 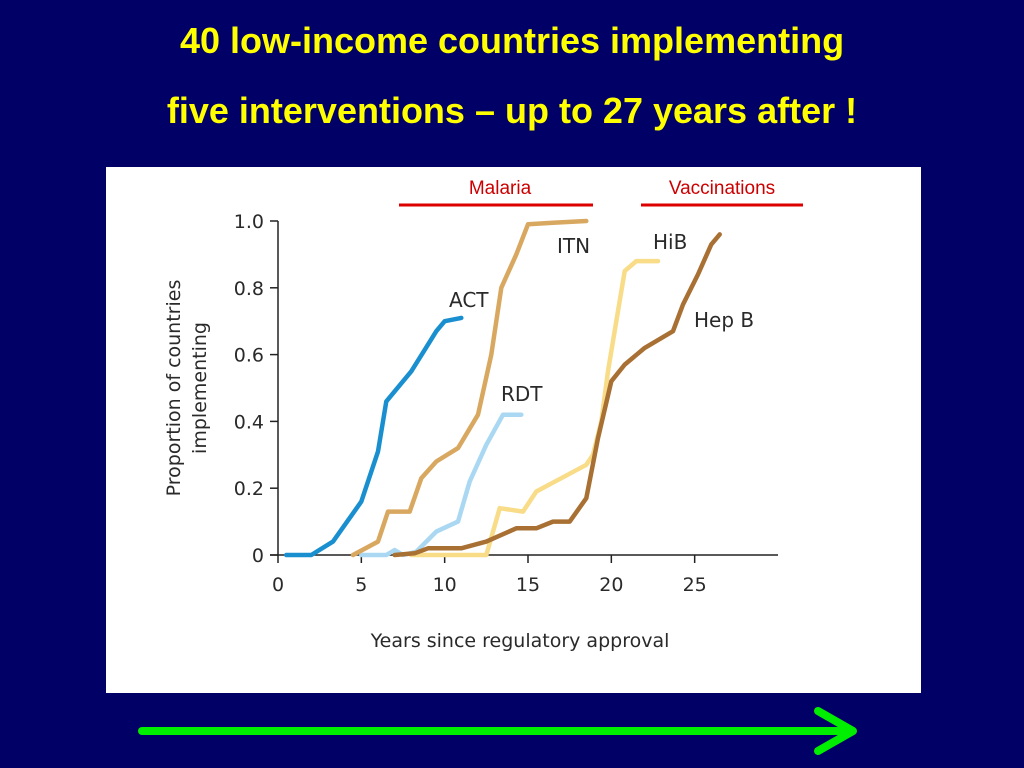 What do you see at coordinates (724, 320) in the screenshot?
I see `series-label-hep-b: Hep B` at bounding box center [724, 320].